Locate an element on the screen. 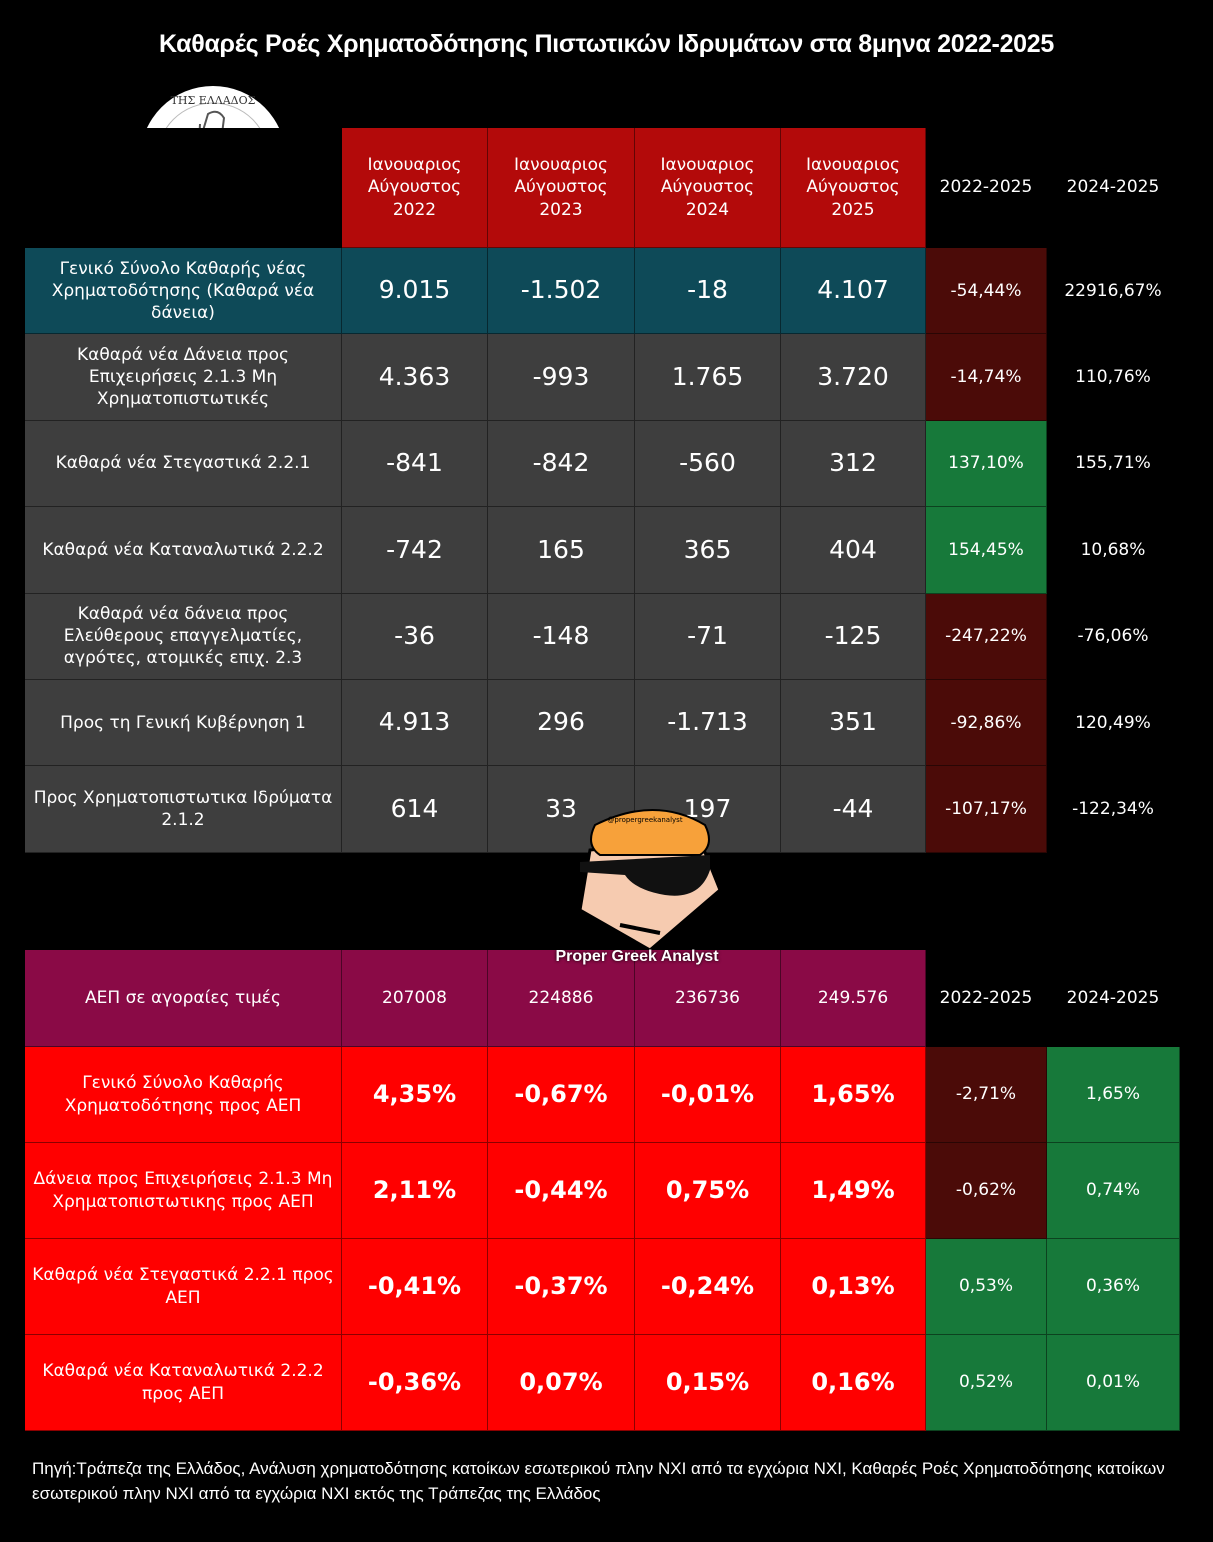  row-label: Καθαρά νέα Στεγαστικά 2.2.1 προς ΑΕΠ is located at coordinates (183, 1287).